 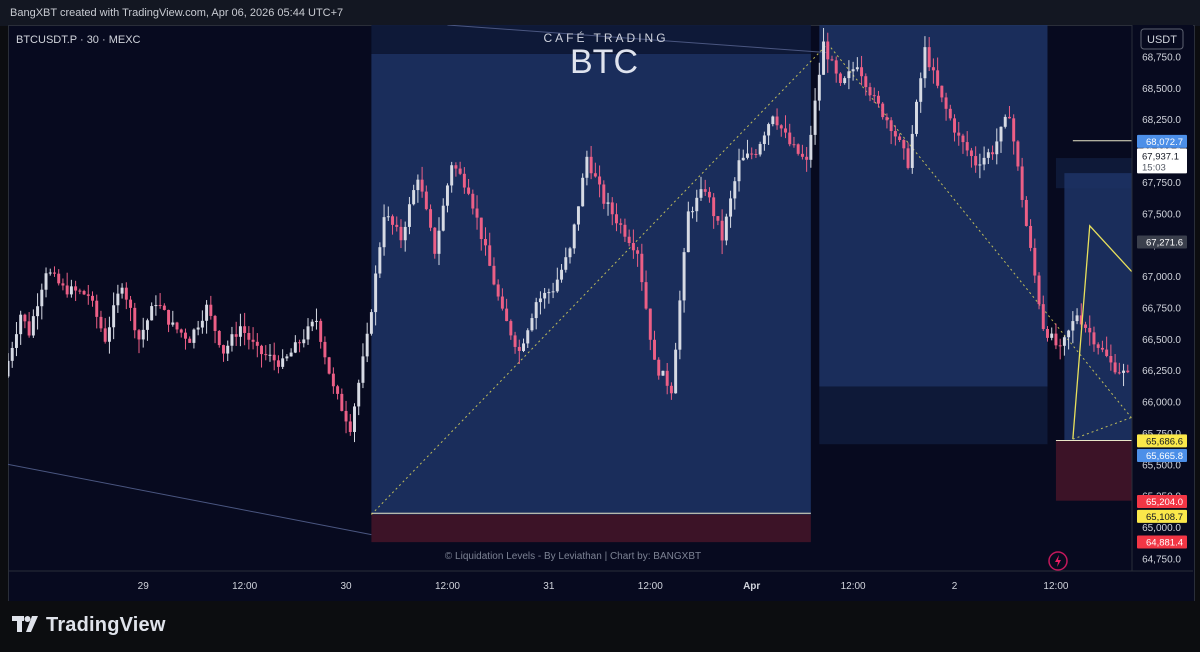 What do you see at coordinates (1164, 441) in the screenshot?
I see `price-badge-text: 65,686.6` at bounding box center [1164, 441].